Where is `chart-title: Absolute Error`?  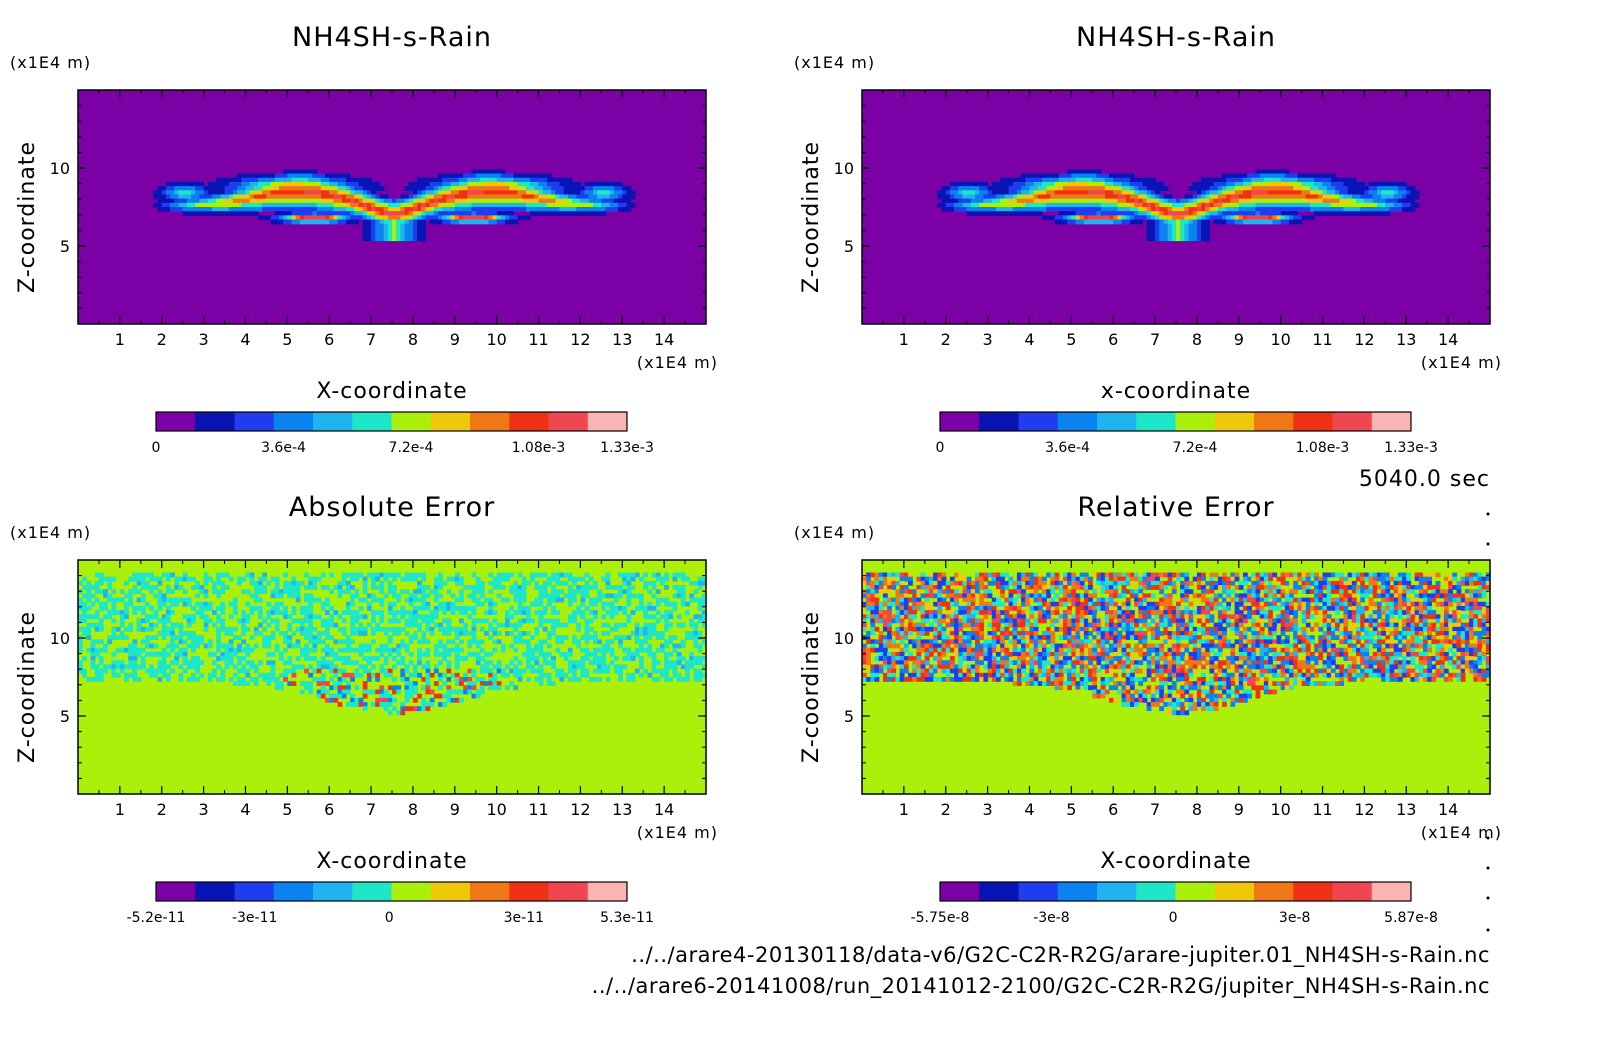 chart-title: Absolute Error is located at coordinates (392, 507).